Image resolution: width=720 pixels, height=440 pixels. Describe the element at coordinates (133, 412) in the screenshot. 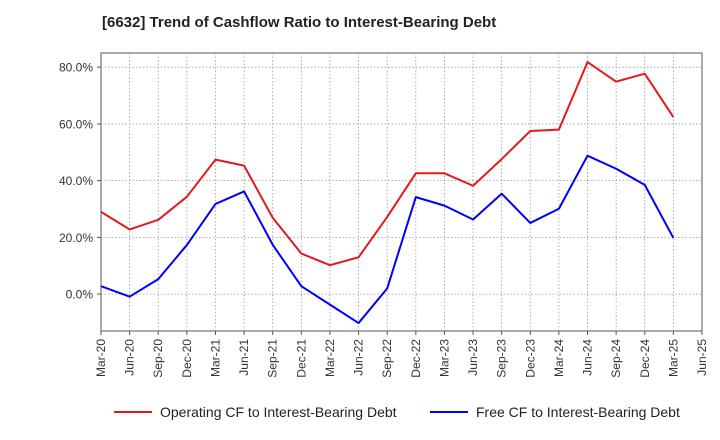

I see `legend-swatch-operating-cf` at that location.